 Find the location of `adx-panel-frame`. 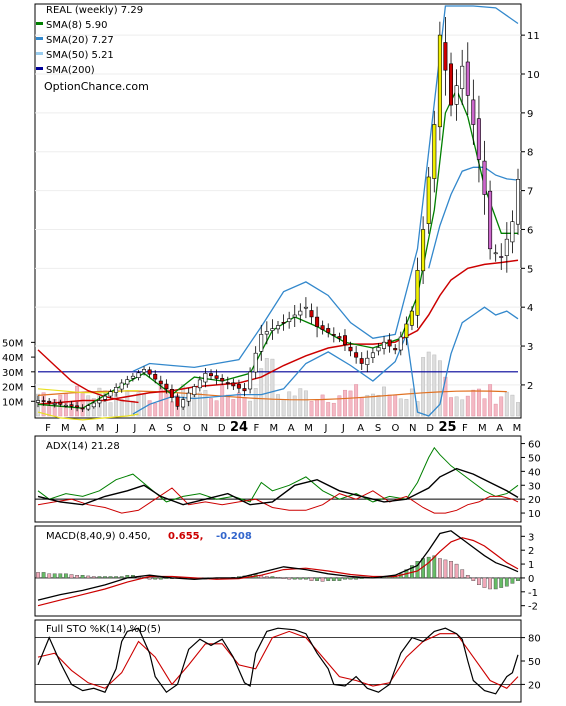

adx-panel-frame is located at coordinates (278, 479).